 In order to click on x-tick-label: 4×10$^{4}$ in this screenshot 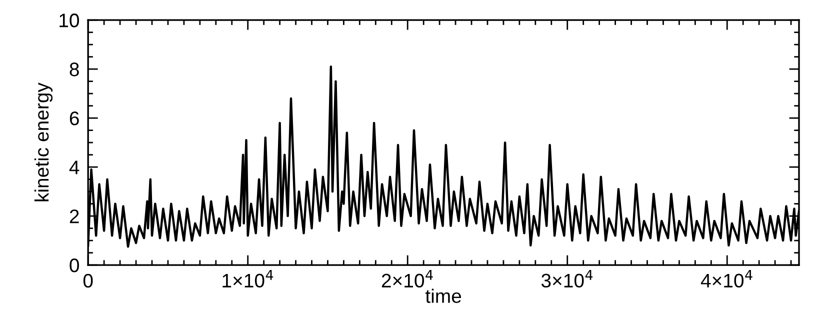, I will do `click(726, 279)`.